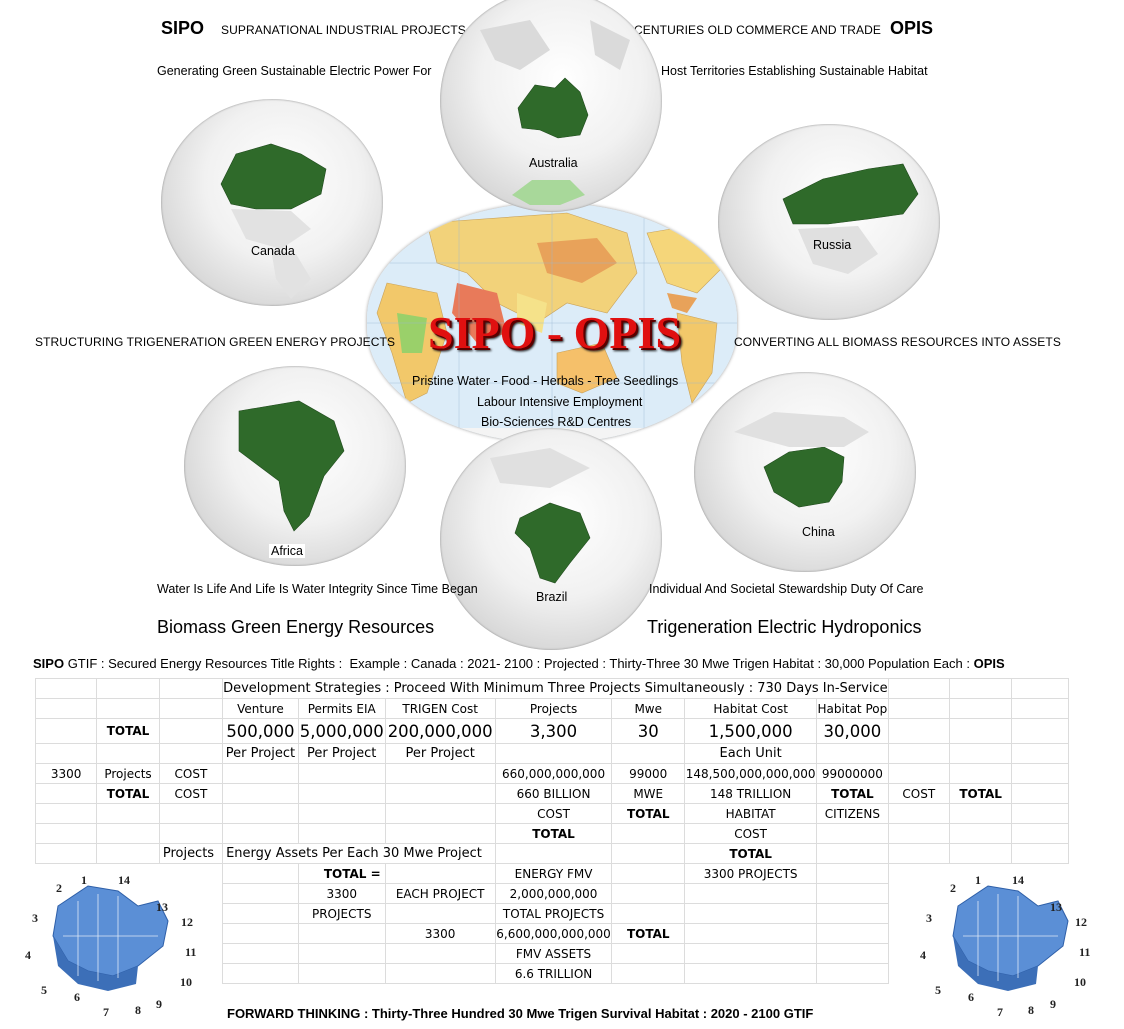 The width and height of the screenshot is (1124, 1029). What do you see at coordinates (440, 893) in the screenshot?
I see `cell: EACH PROJECT` at bounding box center [440, 893].